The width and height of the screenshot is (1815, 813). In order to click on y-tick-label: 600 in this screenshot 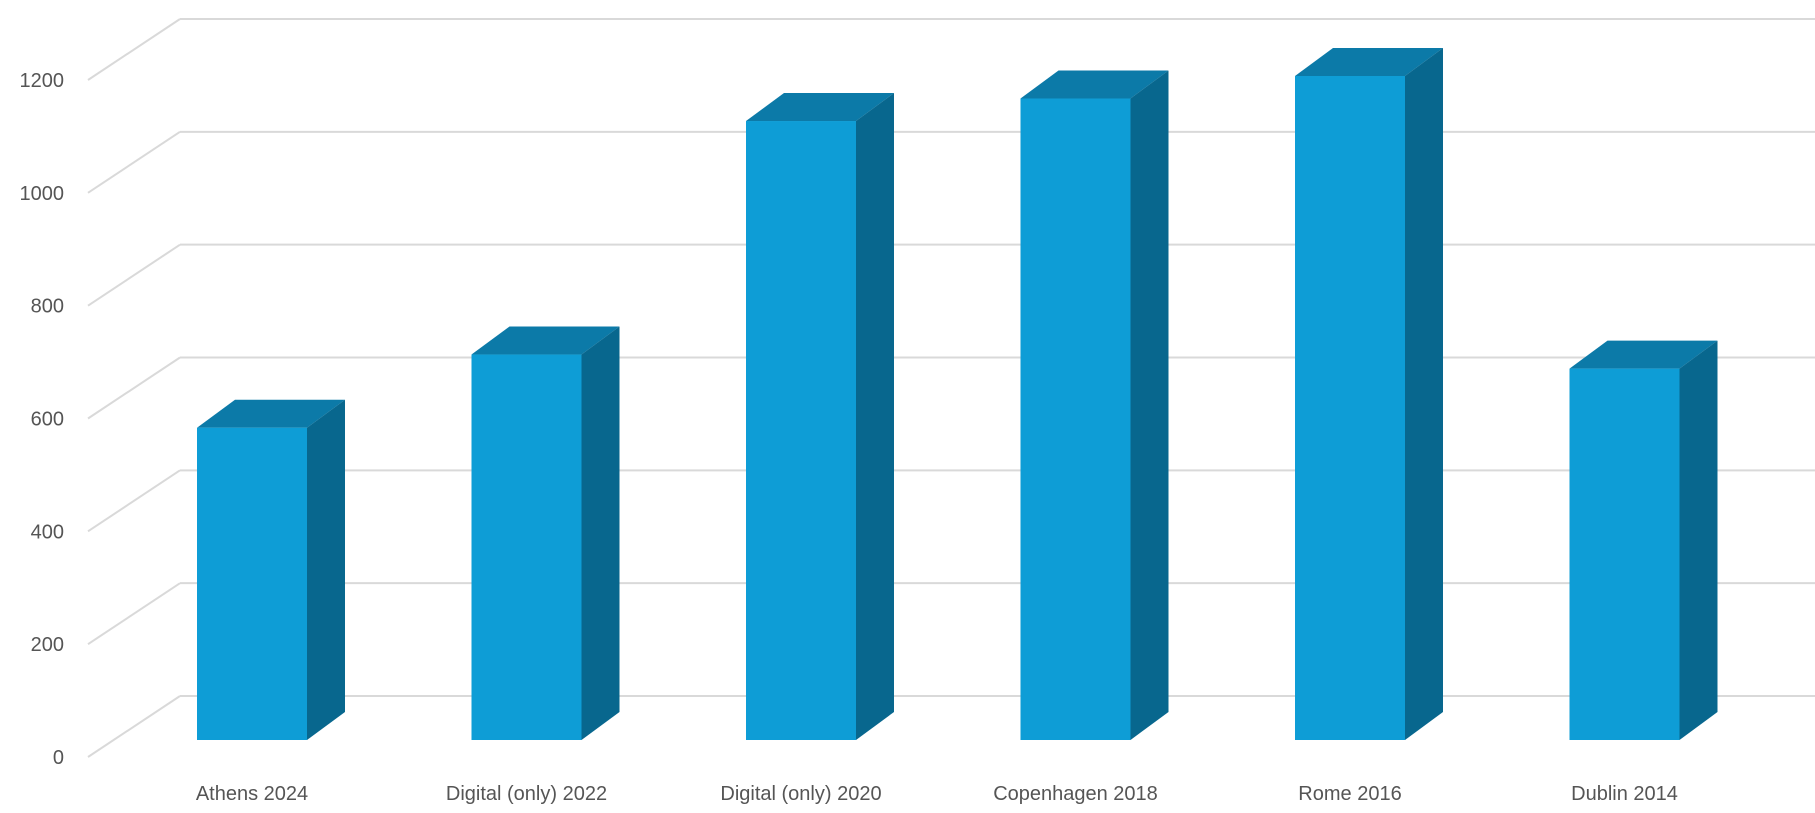, I will do `click(47, 420)`.